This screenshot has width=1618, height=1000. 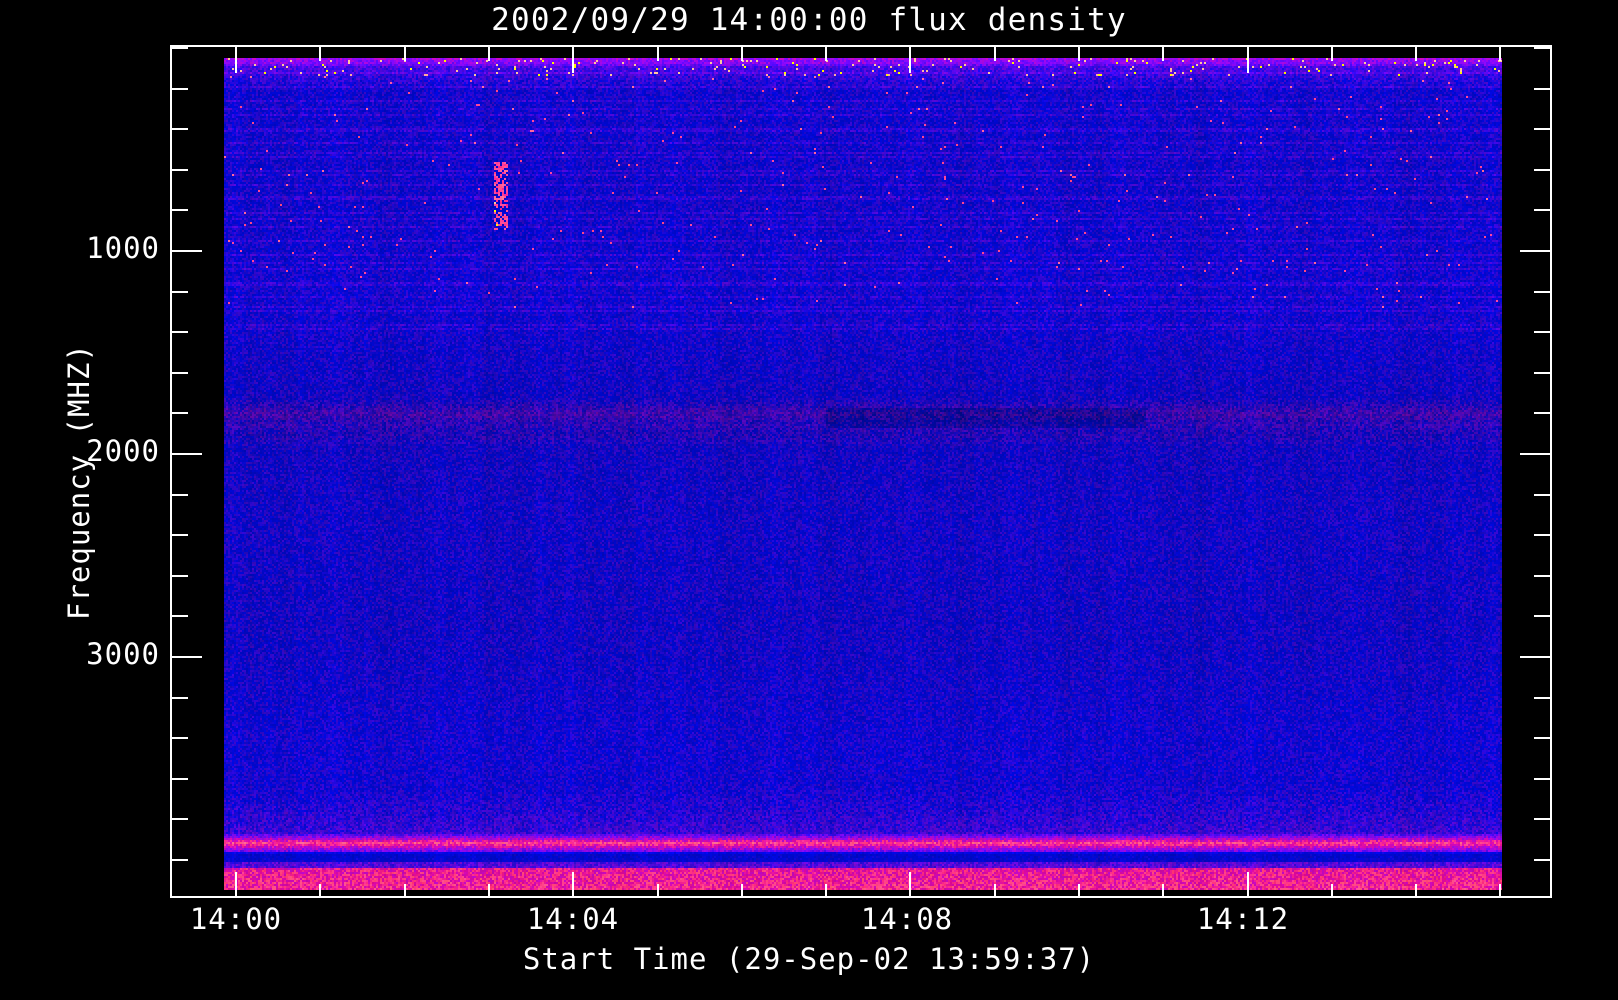 What do you see at coordinates (236, 919) in the screenshot?
I see `x-axis-tick-label: 14:00` at bounding box center [236, 919].